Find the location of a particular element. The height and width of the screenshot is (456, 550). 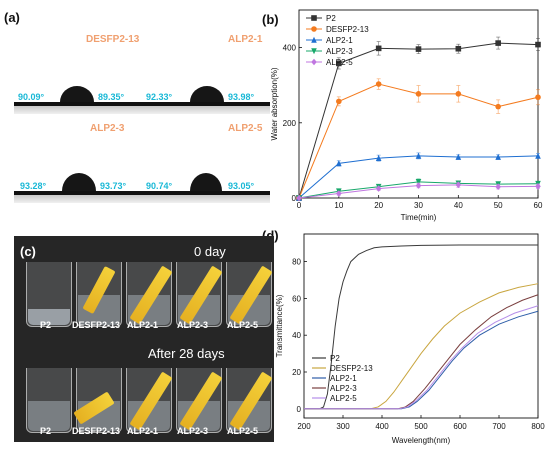

chart-d-legend-label: DESFP2-13 is located at coordinates (351, 368).